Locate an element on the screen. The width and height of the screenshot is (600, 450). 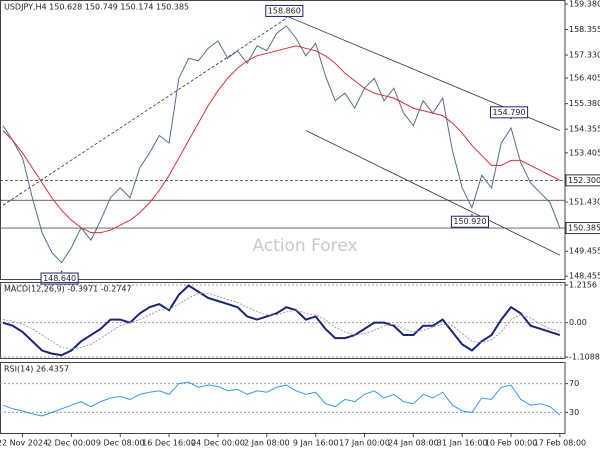
price-label: 150.920 is located at coordinates (469, 221).